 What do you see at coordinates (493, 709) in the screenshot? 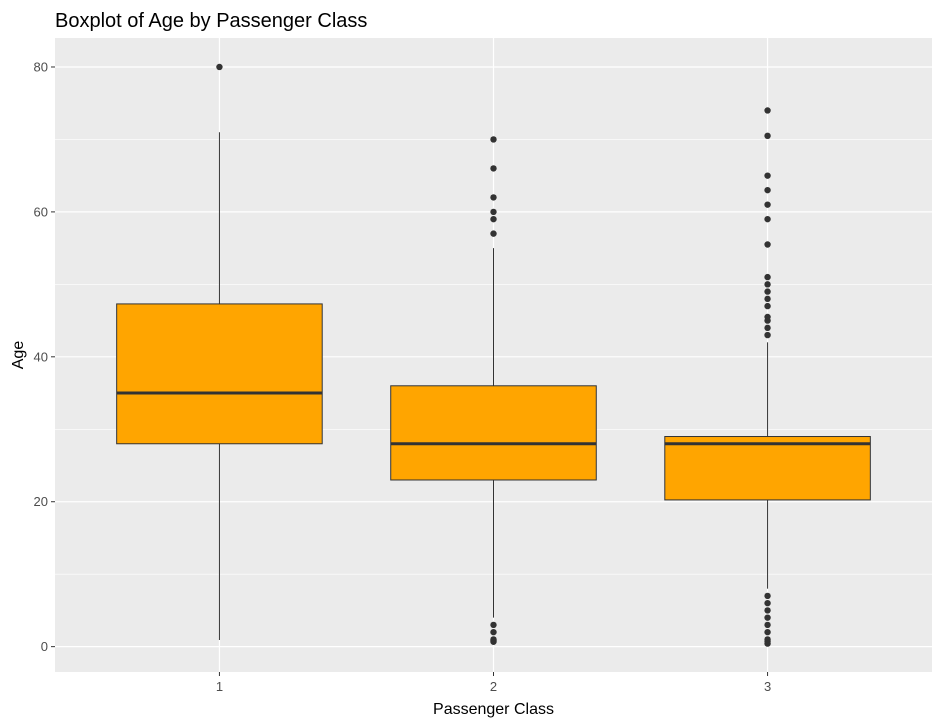
I see `x-axis-title: Passenger Class` at bounding box center [493, 709].